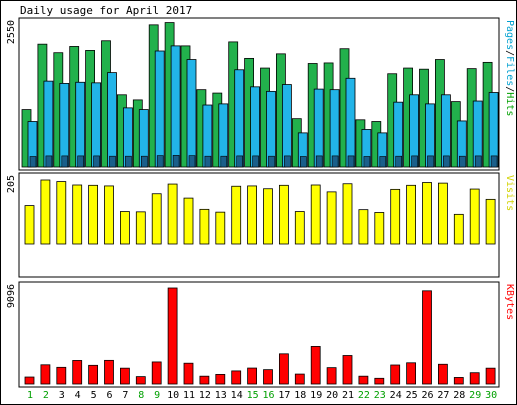 This screenshot has width=517, height=405. What do you see at coordinates (396, 395) in the screenshot?
I see `day-label-24: 24` at bounding box center [396, 395].